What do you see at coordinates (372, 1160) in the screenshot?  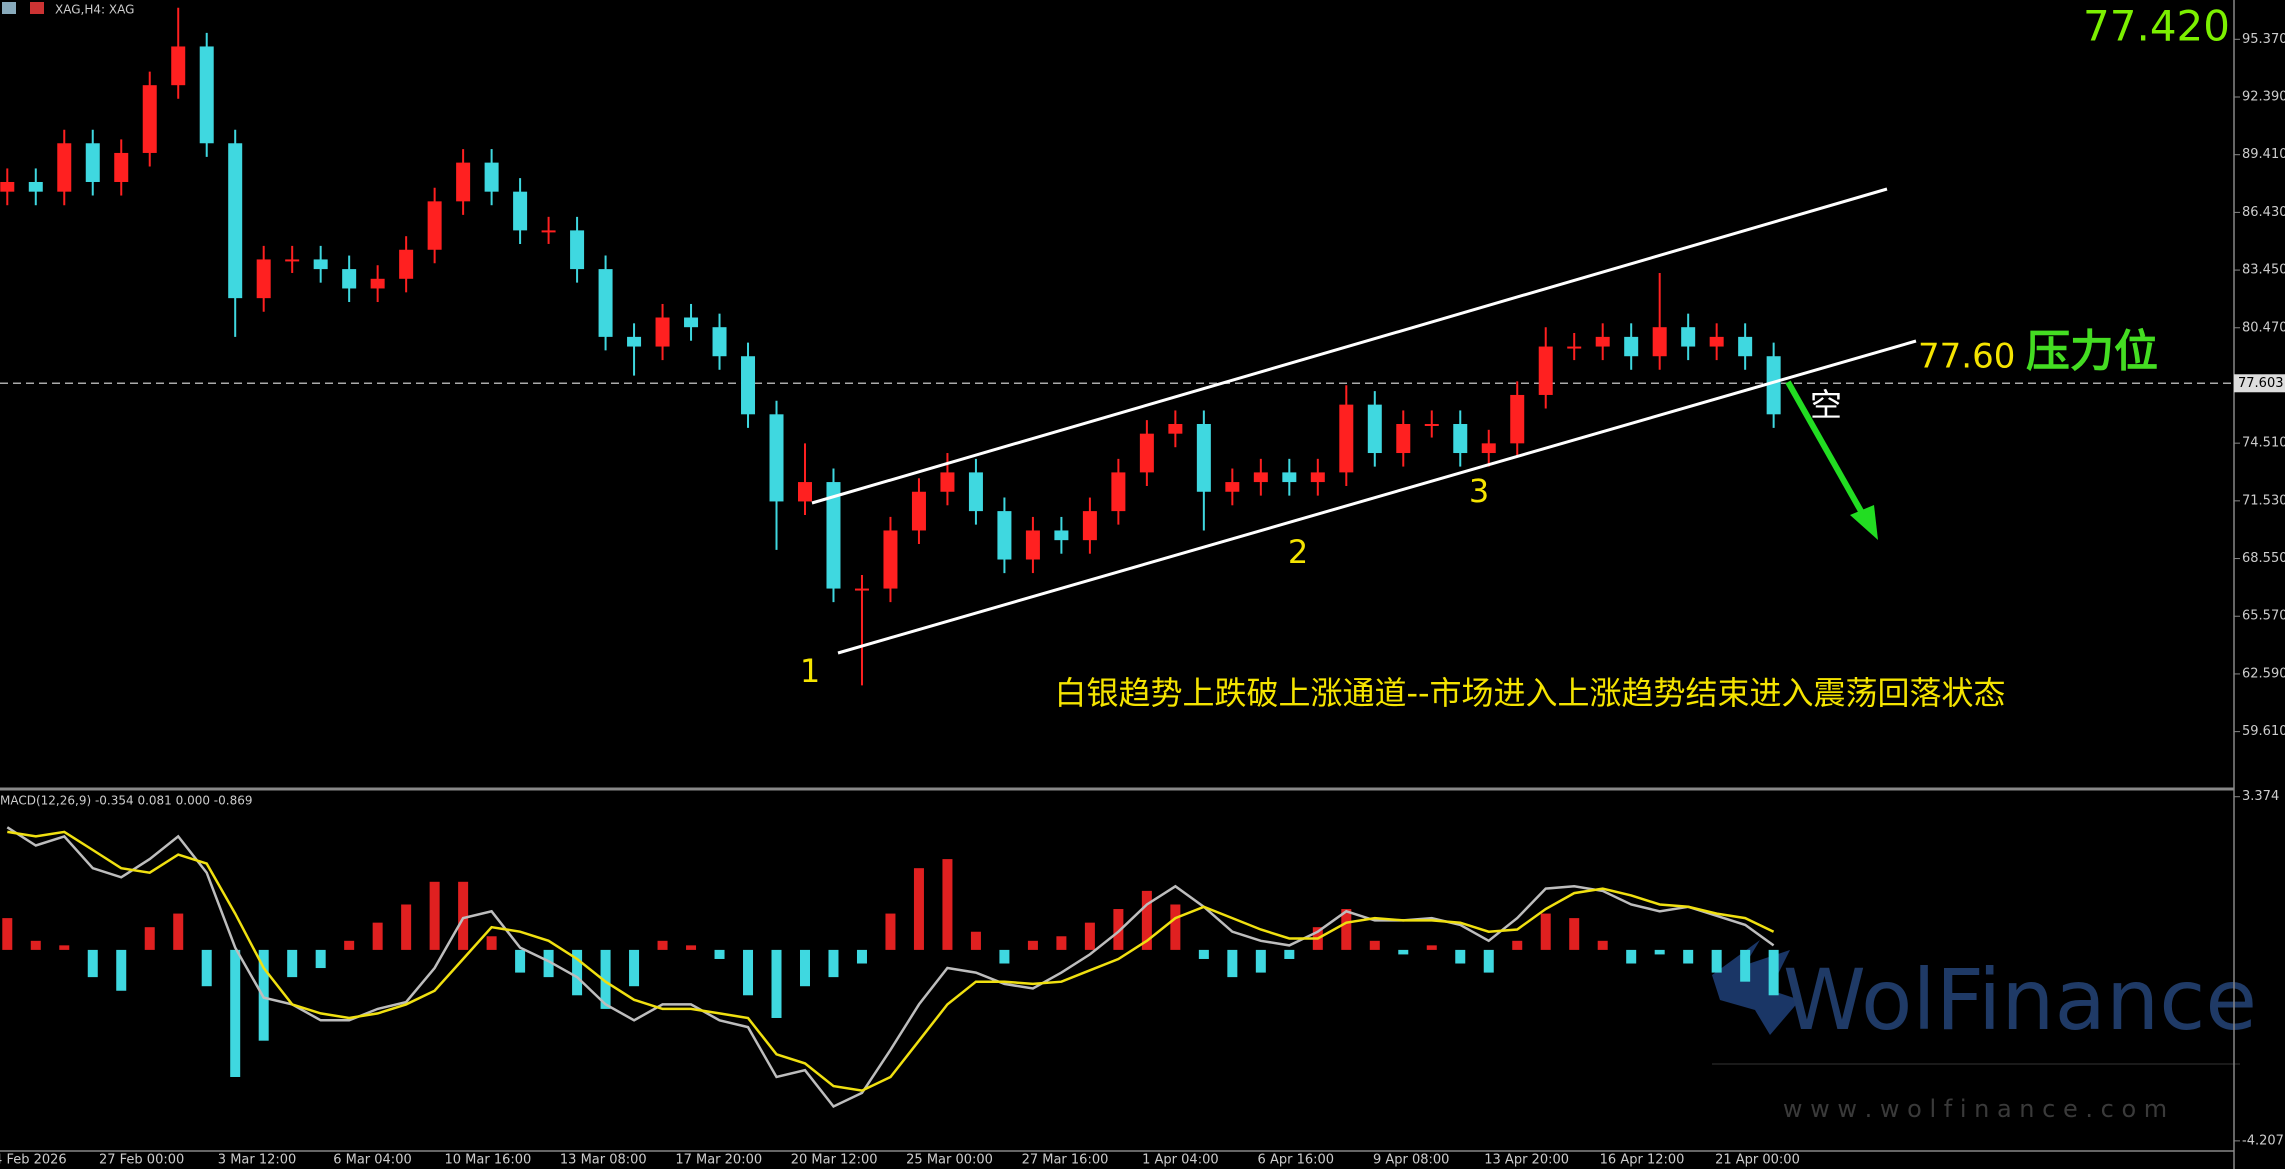 I see `x-tick-label: 6 Mar 04:00` at bounding box center [372, 1160].